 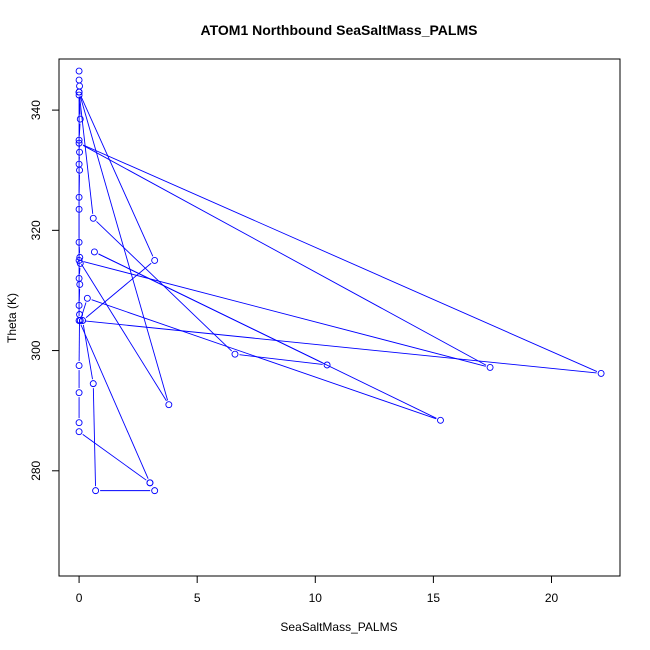 I want to click on y-tick-label: 320, so click(x=36, y=230).